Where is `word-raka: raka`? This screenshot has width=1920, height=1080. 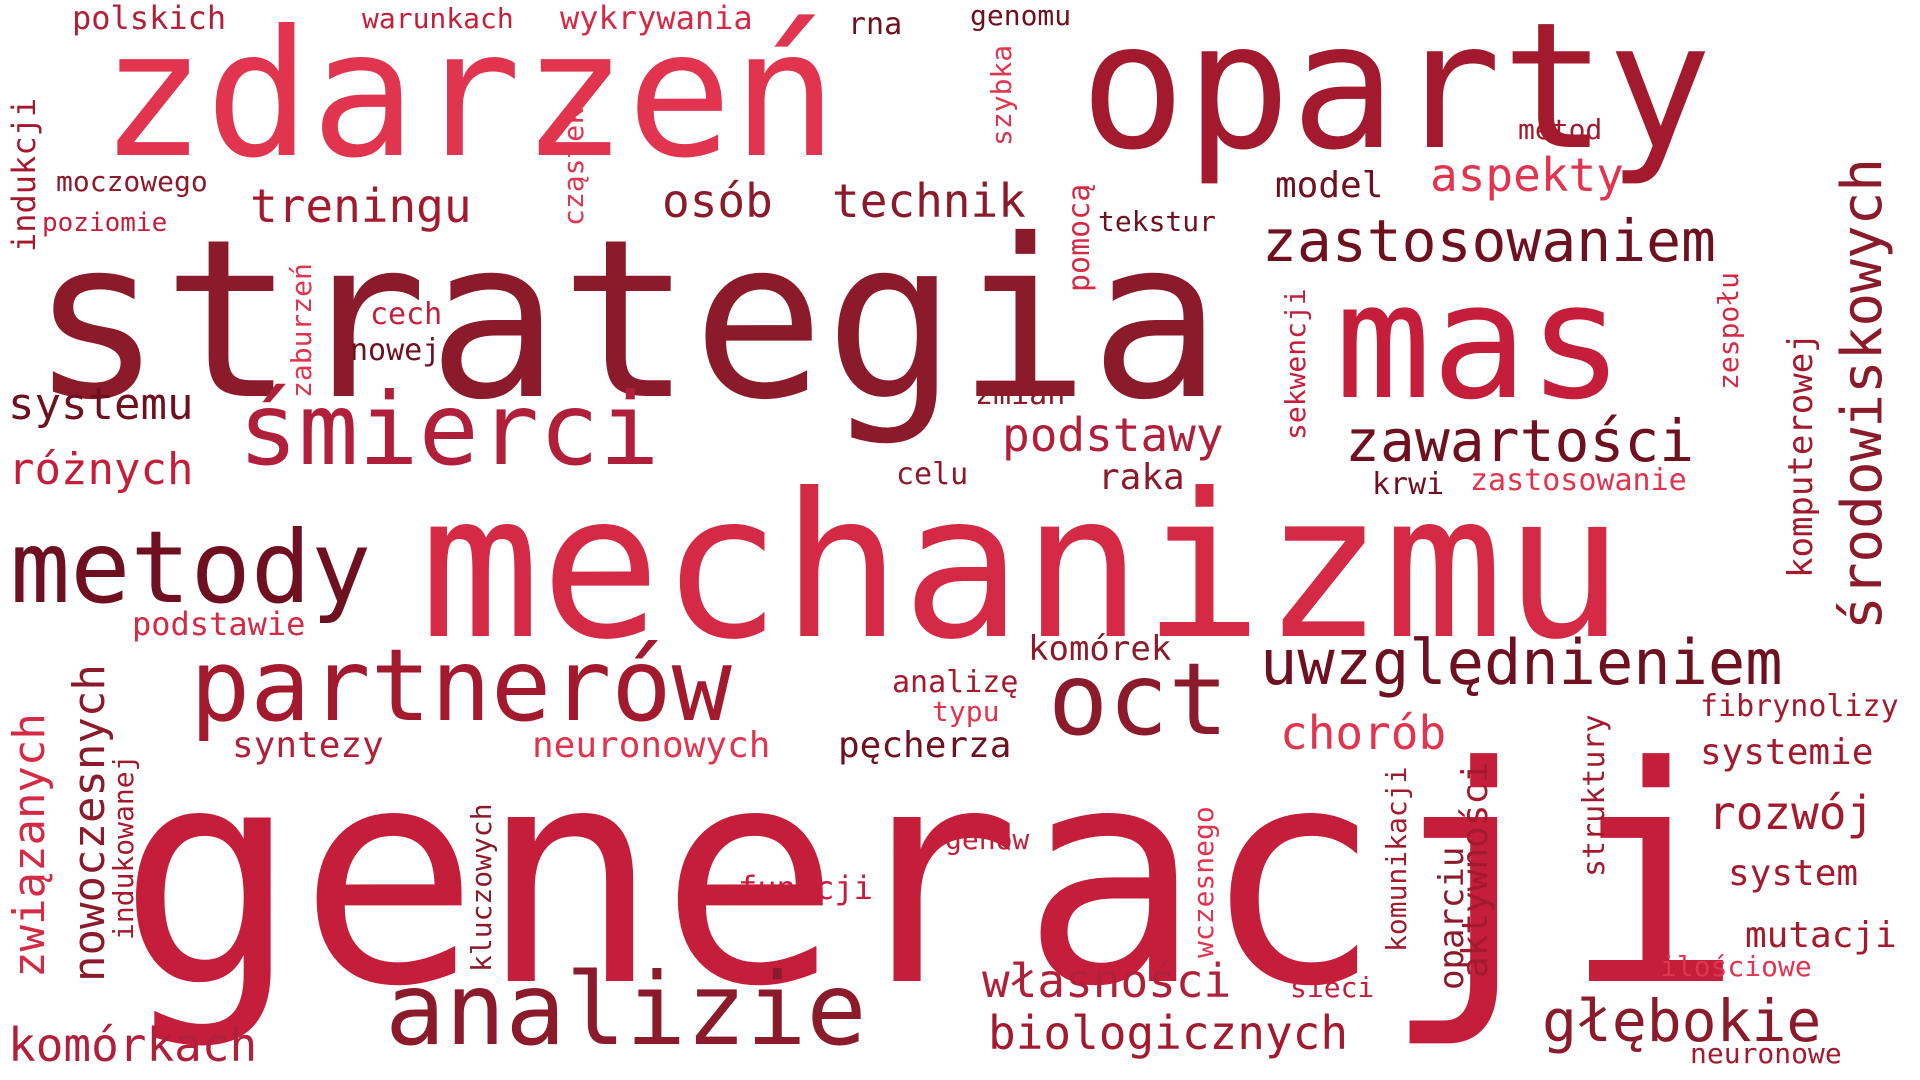
word-raka: raka is located at coordinates (1141, 477).